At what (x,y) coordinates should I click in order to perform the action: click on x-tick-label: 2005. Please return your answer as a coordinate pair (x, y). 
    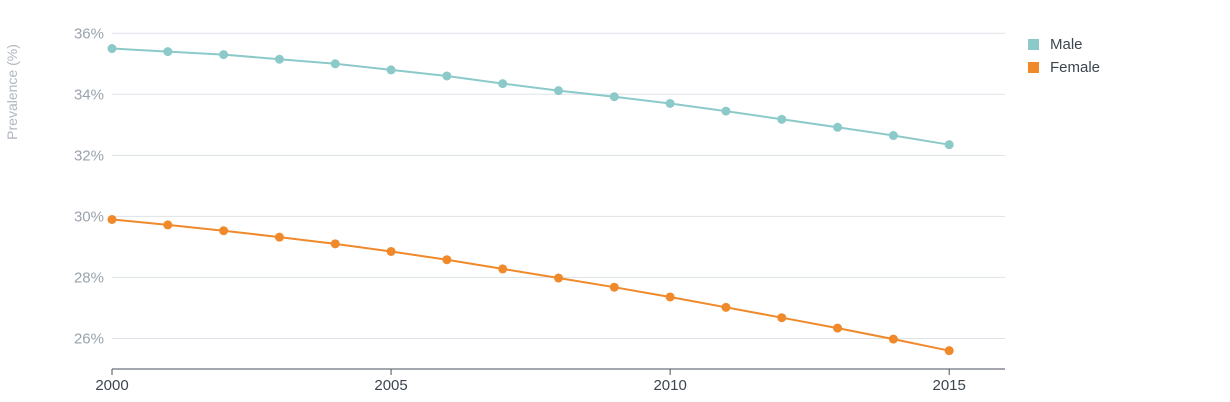
    Looking at the image, I should click on (390, 385).